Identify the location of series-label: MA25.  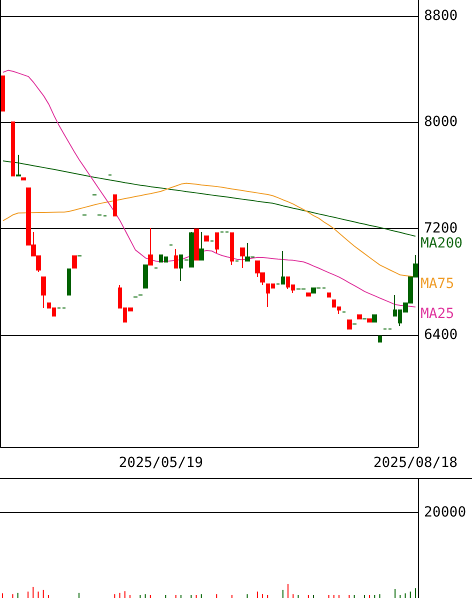
(437, 314).